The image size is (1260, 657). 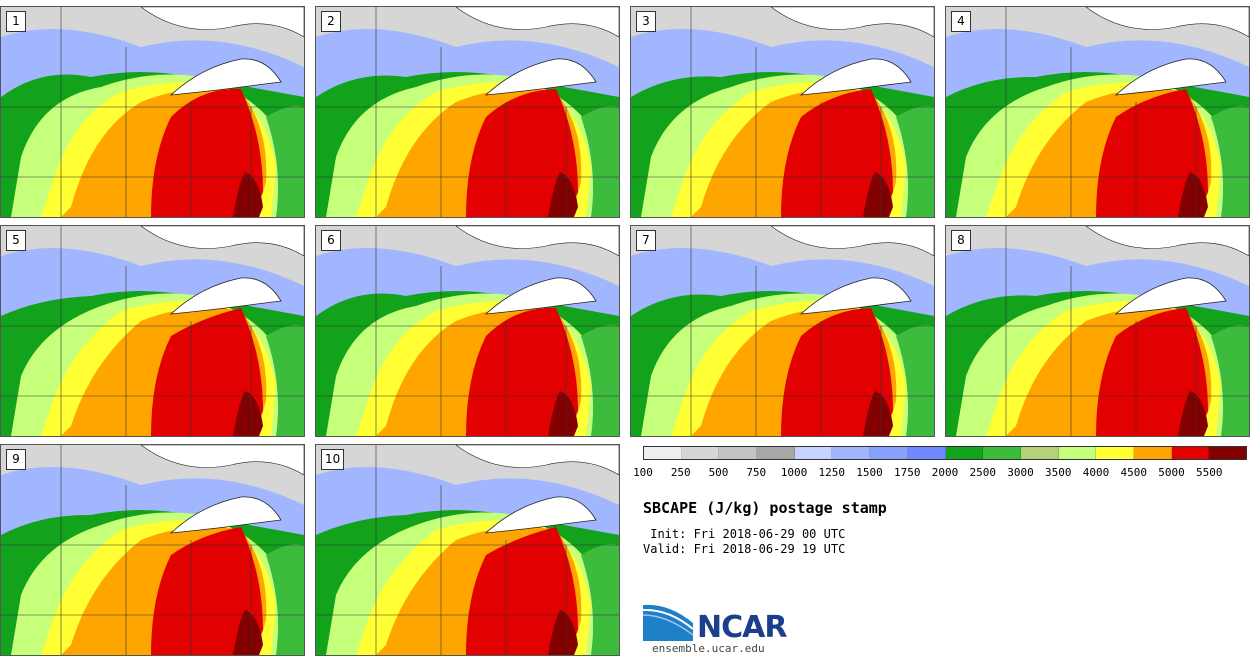 I want to click on panel-label: 8, so click(x=961, y=240).